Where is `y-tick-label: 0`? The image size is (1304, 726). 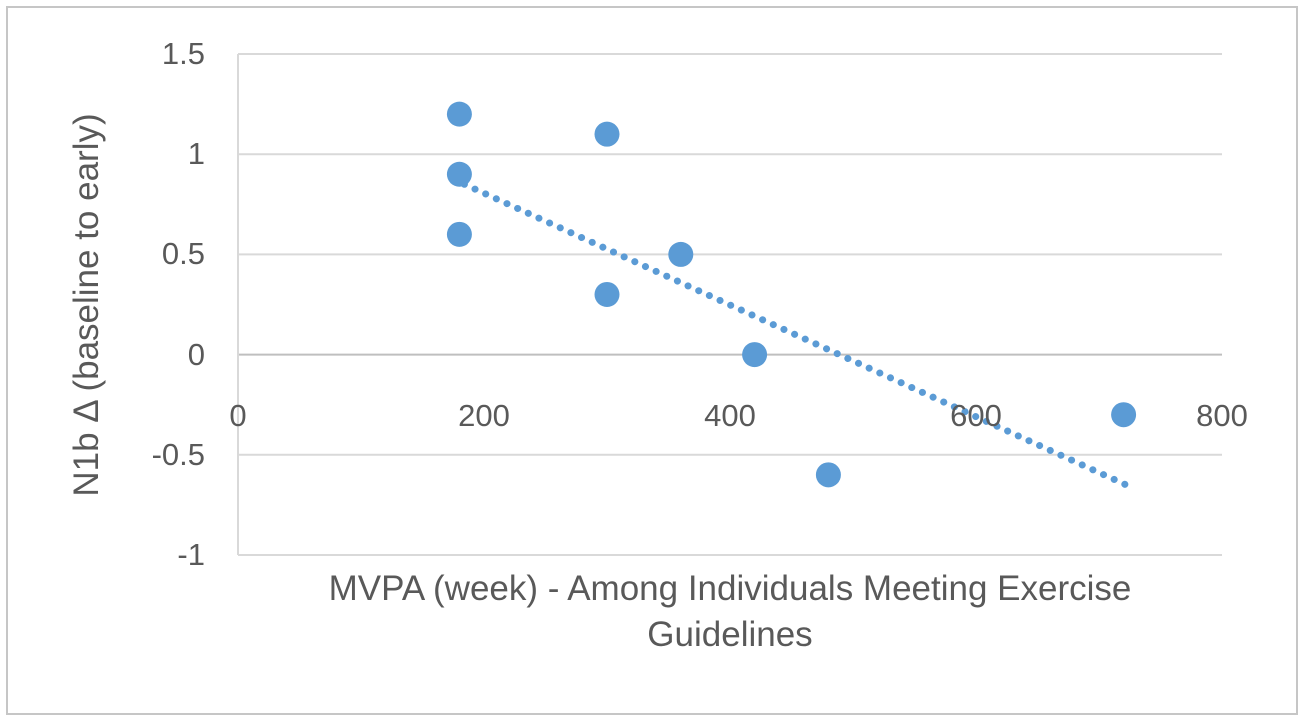 y-tick-label: 0 is located at coordinates (196, 354).